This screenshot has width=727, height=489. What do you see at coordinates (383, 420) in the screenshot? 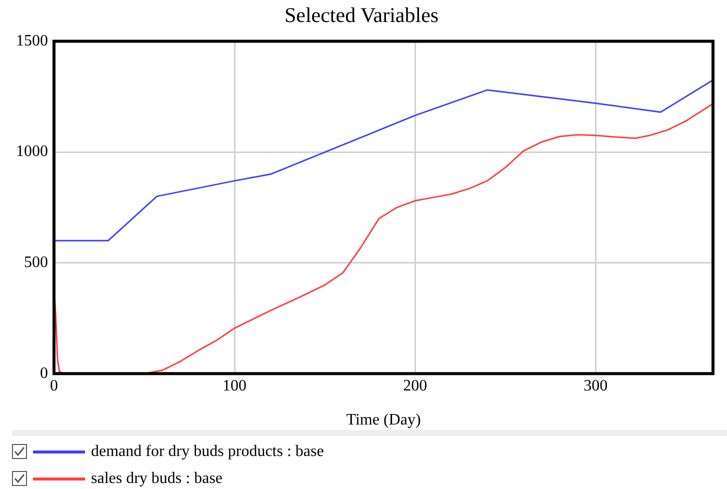
I see `x-axis-title: Time (Day)` at bounding box center [383, 420].